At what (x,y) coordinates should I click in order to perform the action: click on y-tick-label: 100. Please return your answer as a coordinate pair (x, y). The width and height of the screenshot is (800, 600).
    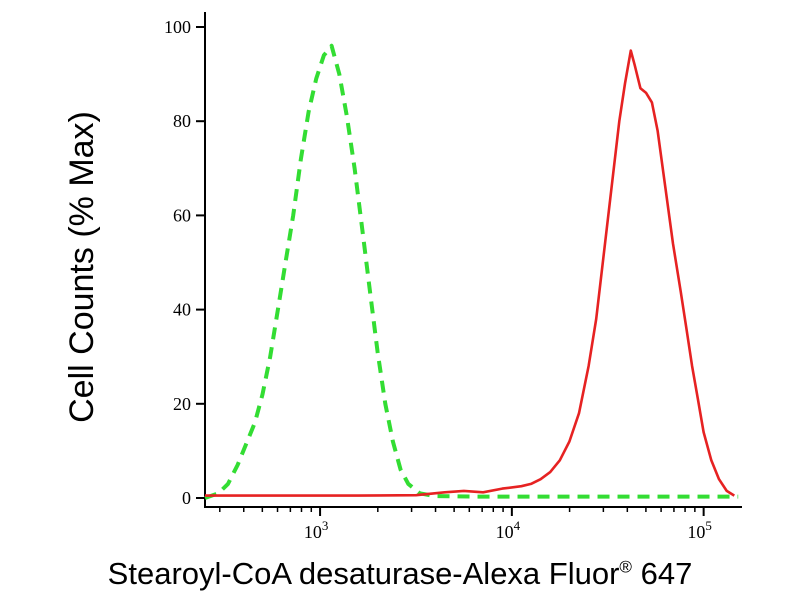
    Looking at the image, I should click on (177, 27).